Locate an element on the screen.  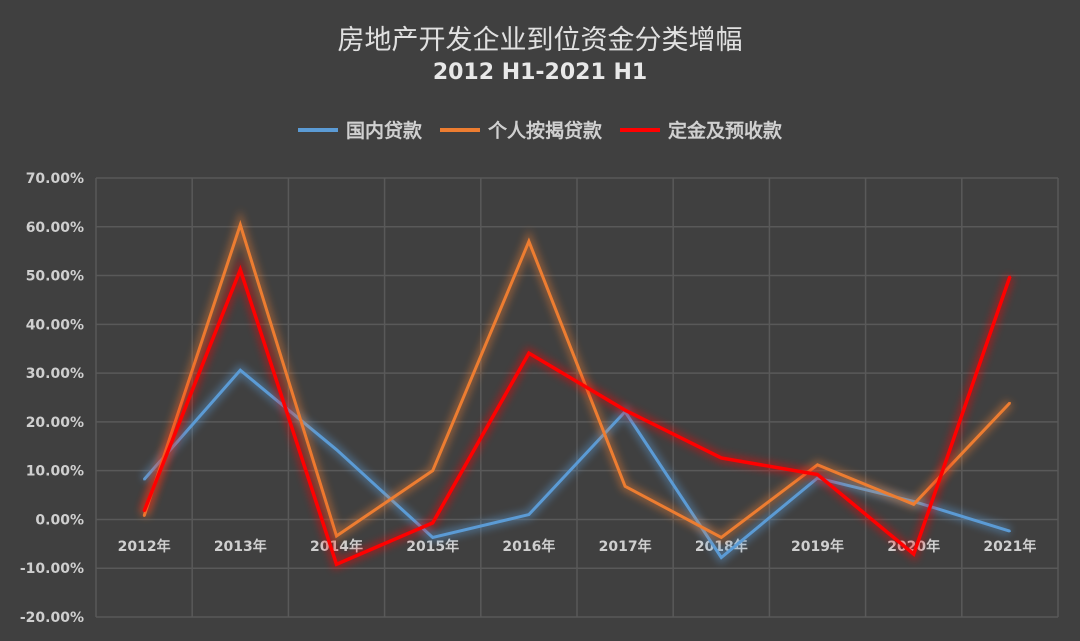
y-tick-label: 20.00% is located at coordinates (55, 423).